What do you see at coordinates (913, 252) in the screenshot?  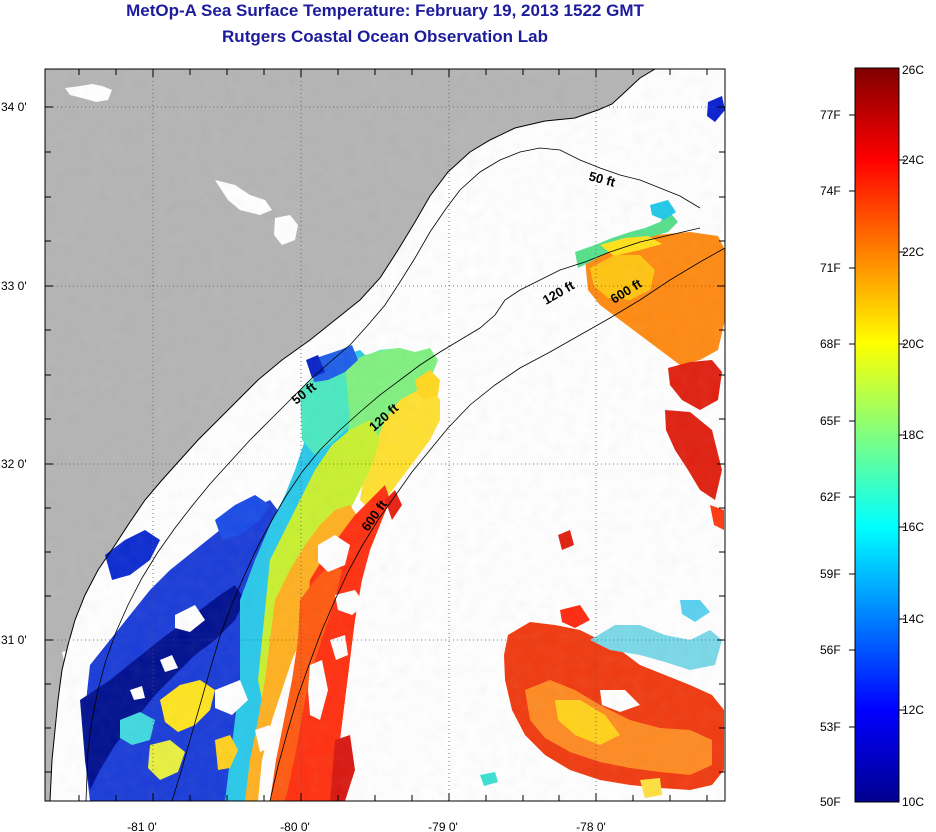 I see `colorbar-c-label-22: 22C` at bounding box center [913, 252].